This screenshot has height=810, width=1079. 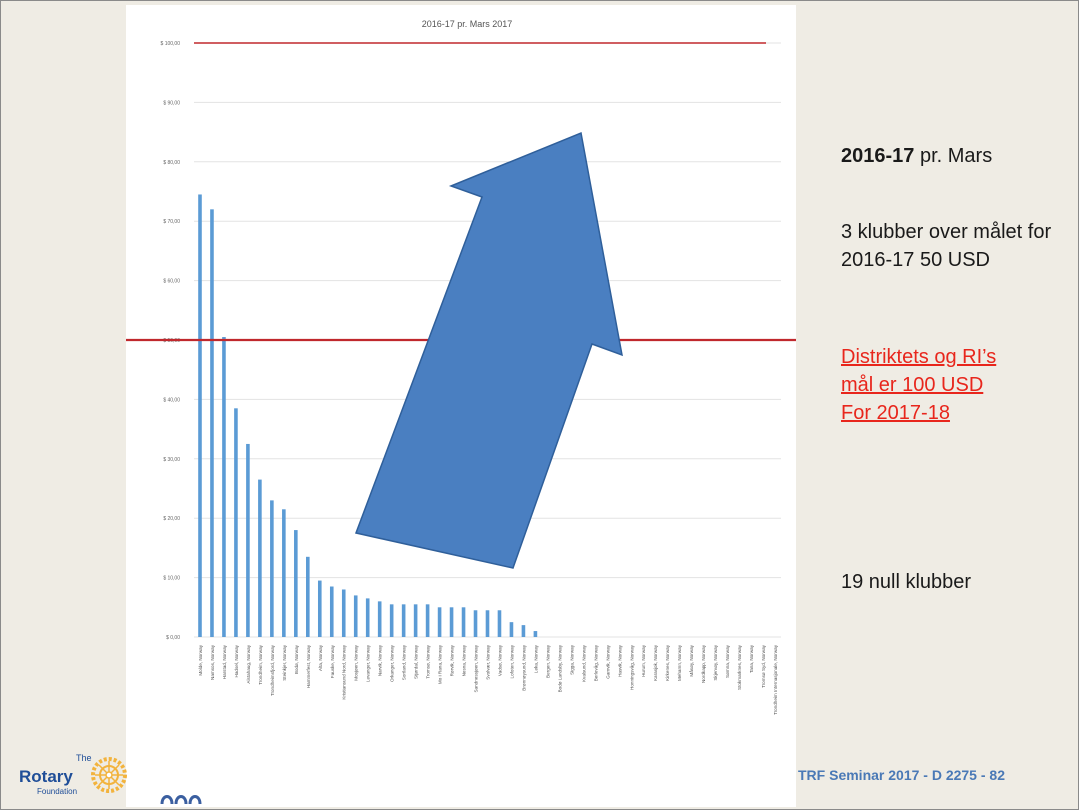 I want to click on logo-foundation: Foundation, so click(x=57, y=791).